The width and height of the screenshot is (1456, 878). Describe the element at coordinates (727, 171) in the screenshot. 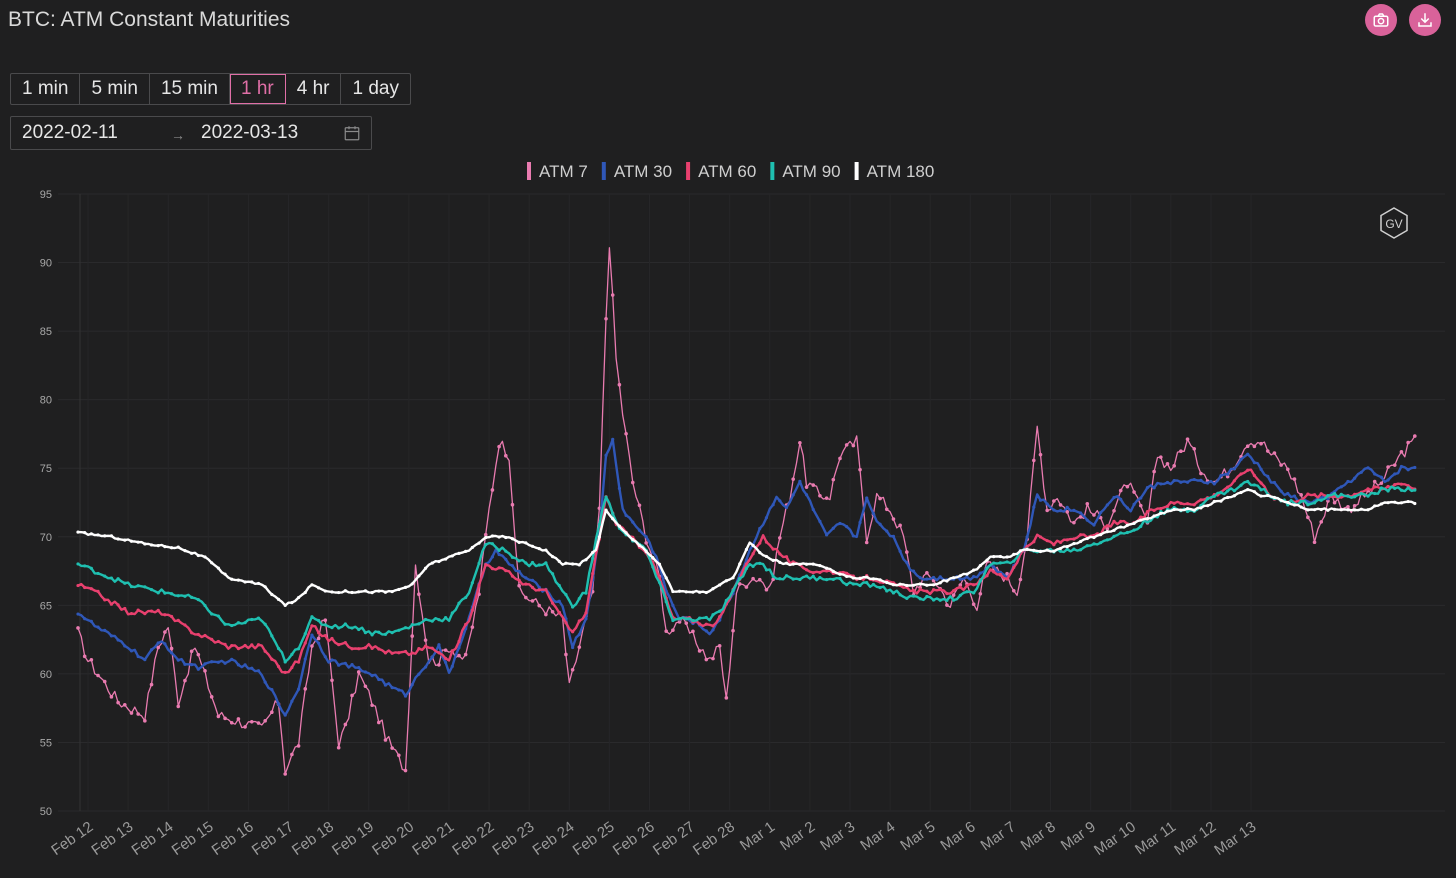

I see `legend-item: ATM 60` at that location.